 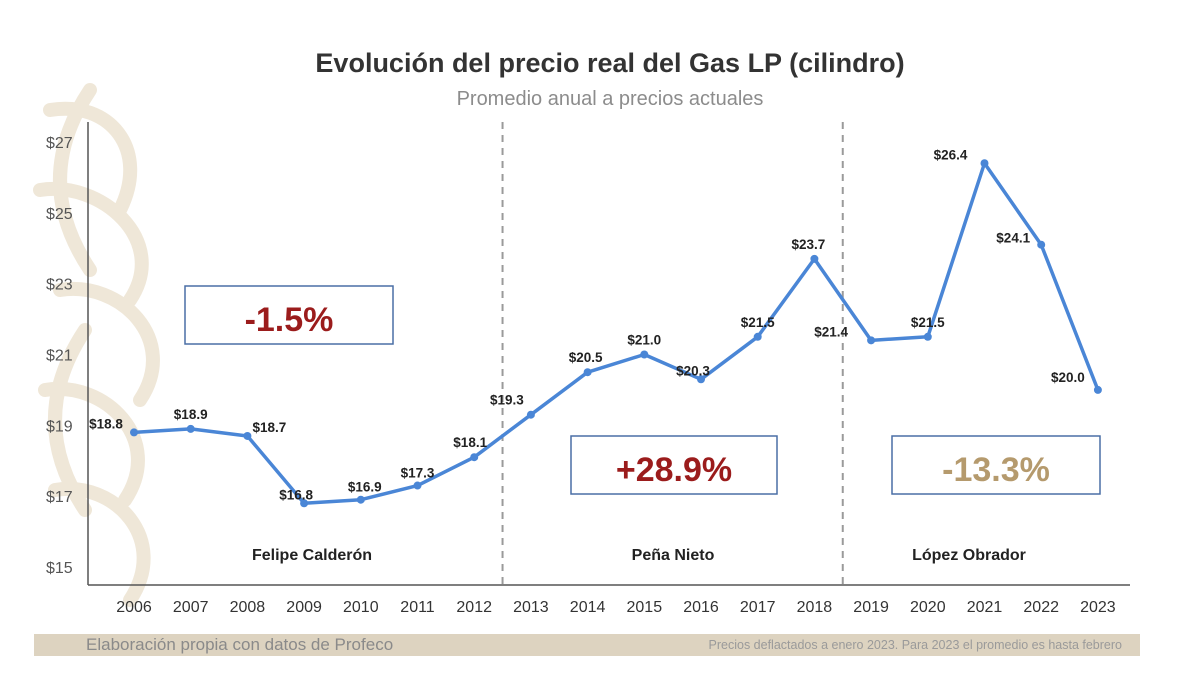 I want to click on data-label: $26.4, so click(x=951, y=154).